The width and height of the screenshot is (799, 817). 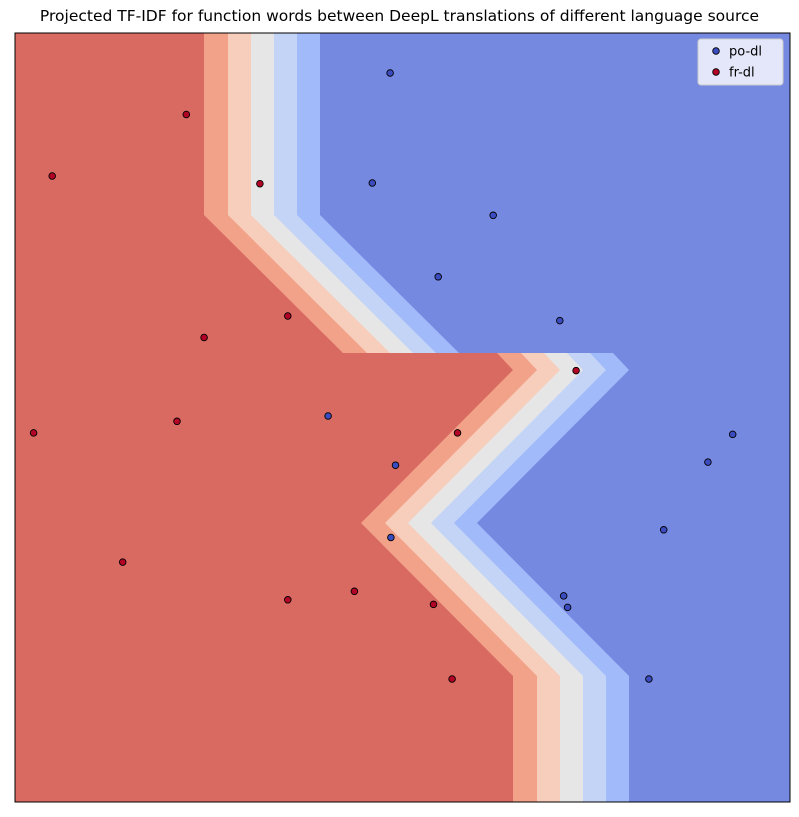 What do you see at coordinates (742, 73) in the screenshot?
I see `legend-label-fr-dl: fr-dl` at bounding box center [742, 73].